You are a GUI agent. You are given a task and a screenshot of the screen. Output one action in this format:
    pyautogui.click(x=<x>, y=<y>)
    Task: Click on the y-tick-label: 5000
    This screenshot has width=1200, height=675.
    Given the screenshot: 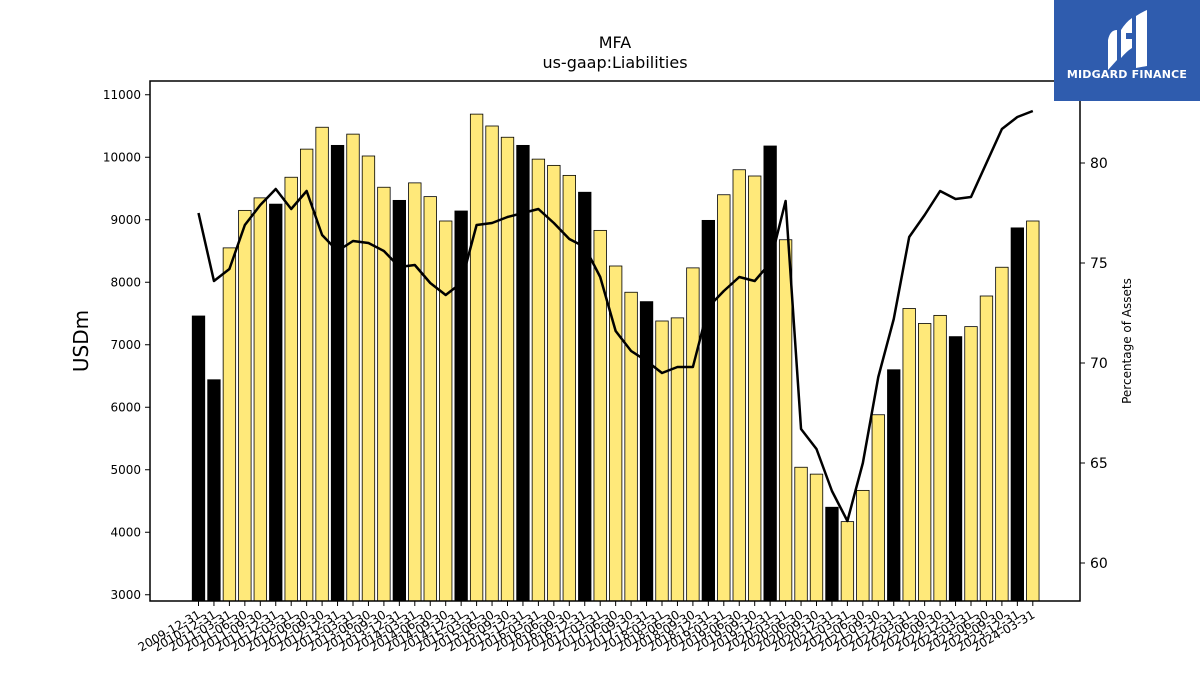 What is the action you would take?
    pyautogui.click(x=125, y=470)
    